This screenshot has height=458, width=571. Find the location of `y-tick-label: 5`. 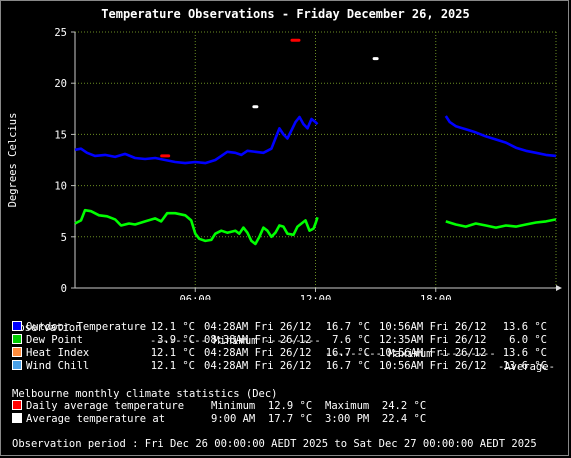

y-tick-label: 5 is located at coordinates (64, 238).